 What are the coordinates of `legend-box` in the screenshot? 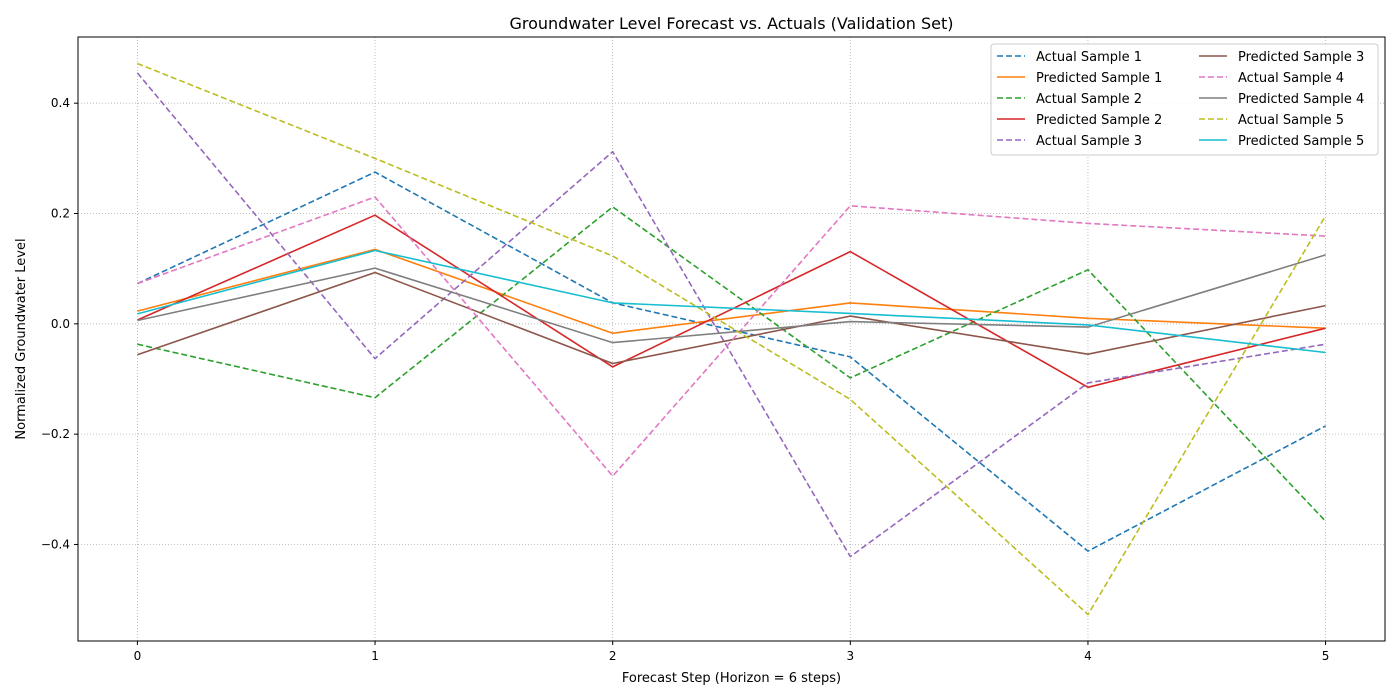 It's located at (1184, 99).